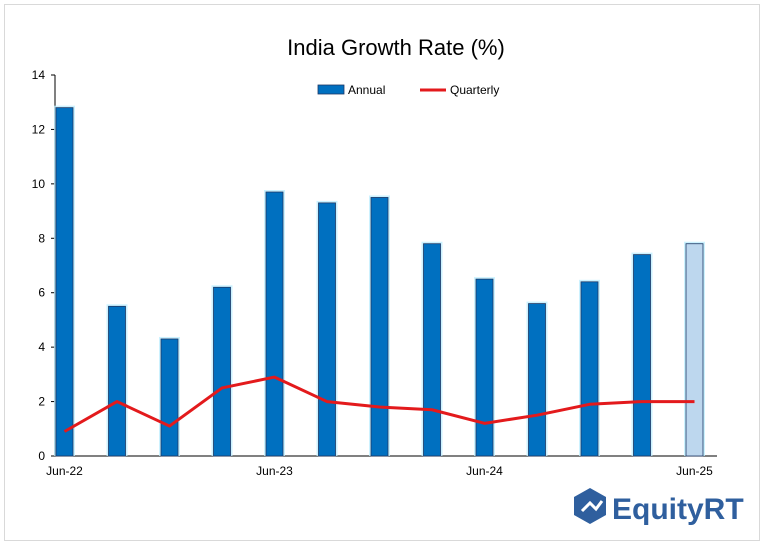  Describe the element at coordinates (44, 265) in the screenshot. I see `y-axis: 0 2 4 6 8 10 12 14` at that location.